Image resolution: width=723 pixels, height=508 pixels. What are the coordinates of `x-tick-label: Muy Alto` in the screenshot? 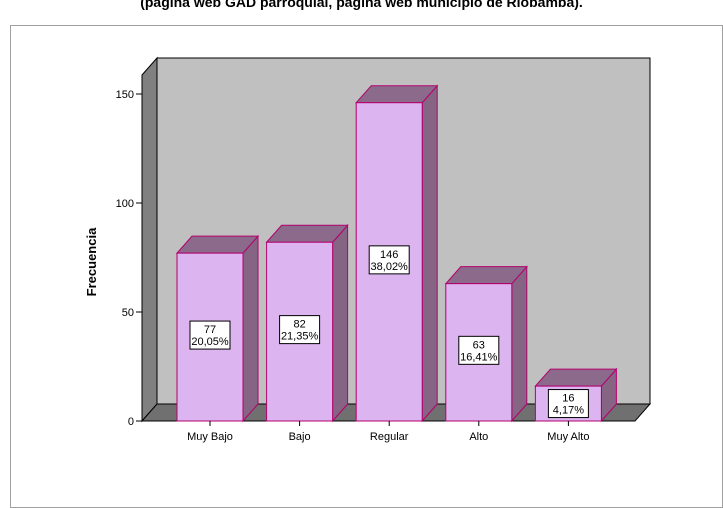 It's located at (568, 437).